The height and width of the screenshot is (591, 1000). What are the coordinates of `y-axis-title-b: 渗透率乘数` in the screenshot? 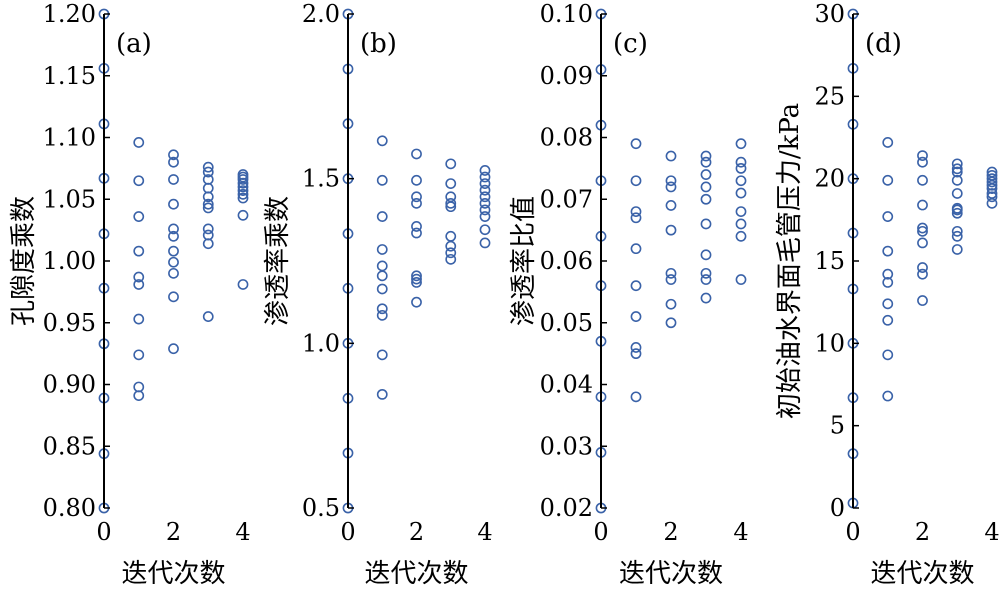 It's located at (278, 261).